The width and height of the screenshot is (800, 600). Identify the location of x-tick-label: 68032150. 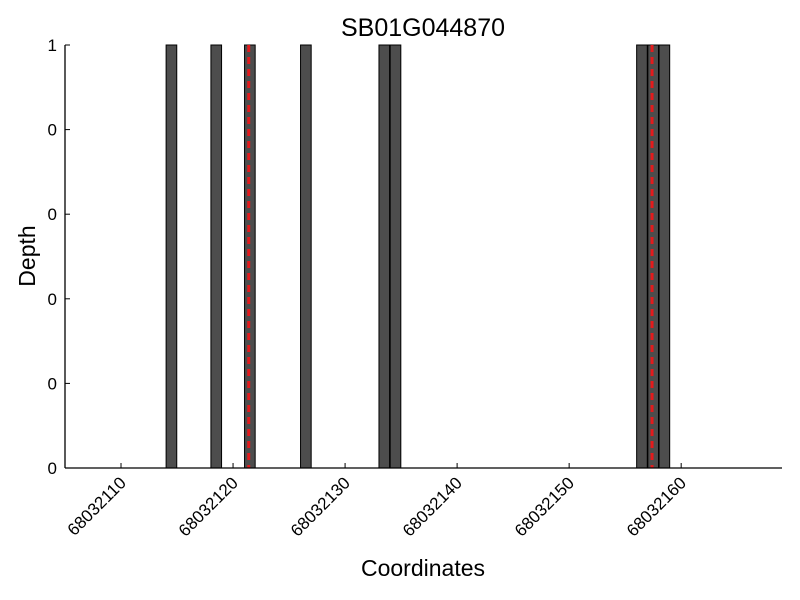
(544, 506).